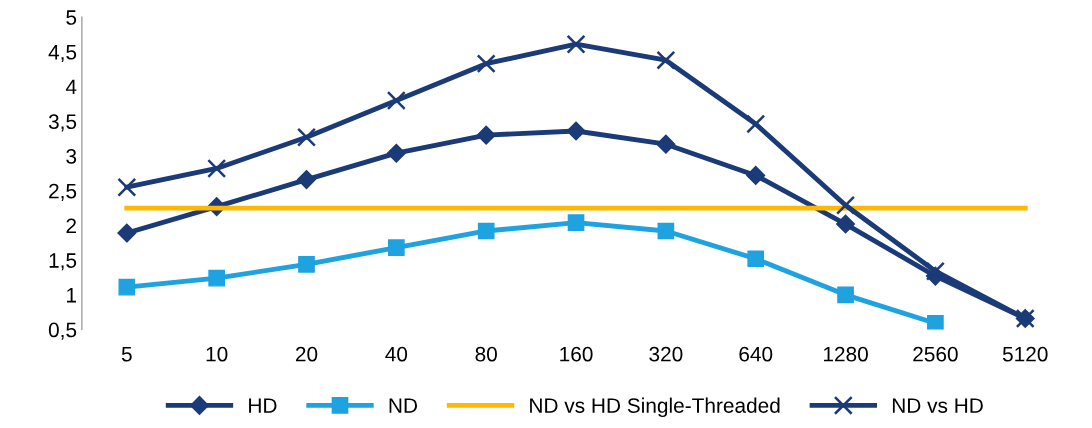 The width and height of the screenshot is (1092, 428). I want to click on y-tick-label: 1,5, so click(63, 262).